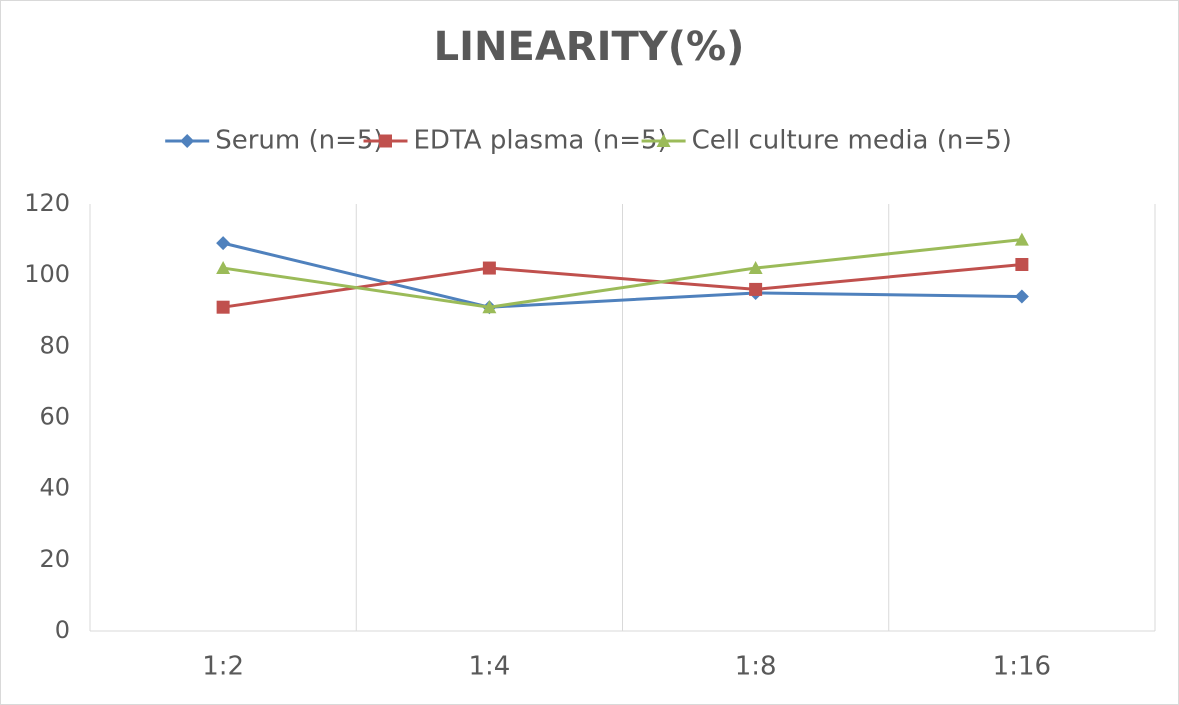 The width and height of the screenshot is (1179, 705). I want to click on y-tick-label: 20, so click(54, 559).